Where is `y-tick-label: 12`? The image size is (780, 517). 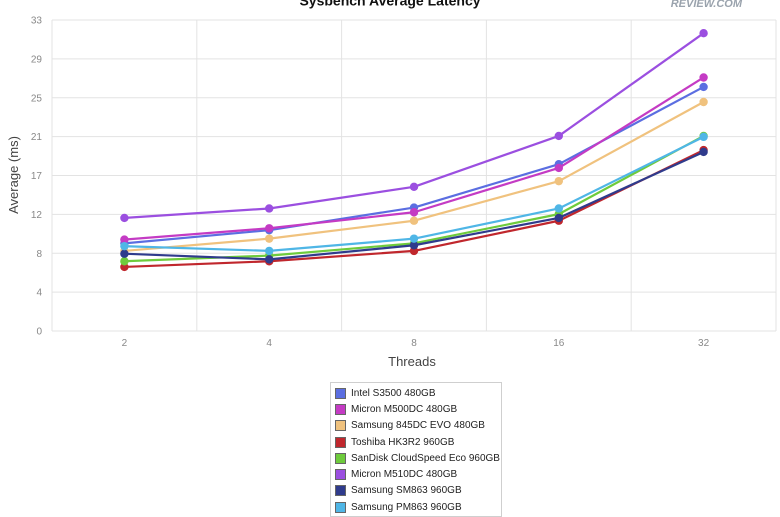 y-tick-label: 12 is located at coordinates (37, 215).